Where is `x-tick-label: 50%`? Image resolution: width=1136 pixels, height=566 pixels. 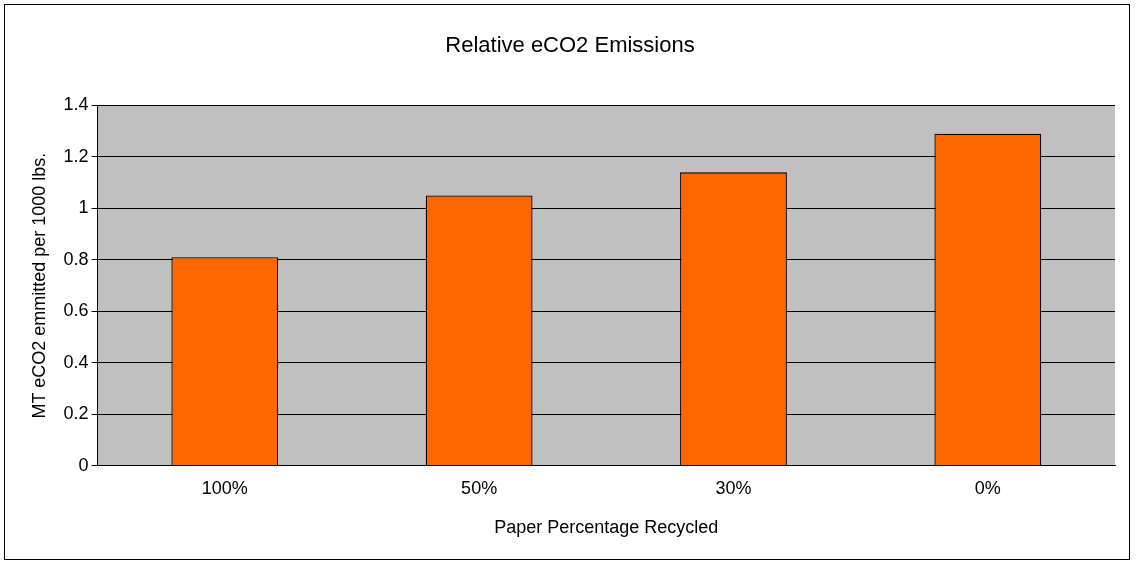
x-tick-label: 50% is located at coordinates (479, 487).